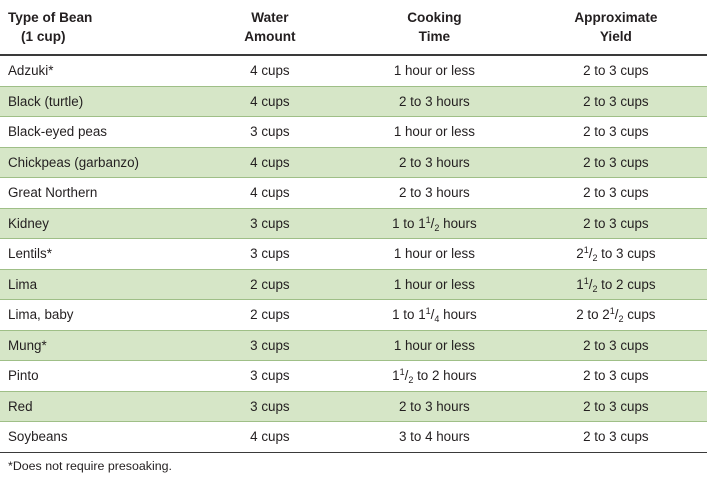 This screenshot has height=481, width=707. I want to click on header-type-of-bean-line2: (1 cup), so click(43, 36).